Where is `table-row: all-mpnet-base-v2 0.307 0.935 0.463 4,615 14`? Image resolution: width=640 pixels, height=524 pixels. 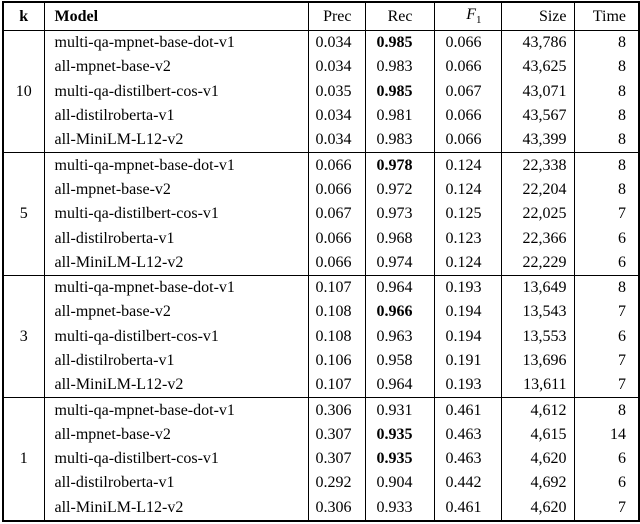
table-row: all-mpnet-base-v2 0.307 0.935 0.463 4,615 14 is located at coordinates (321, 435).